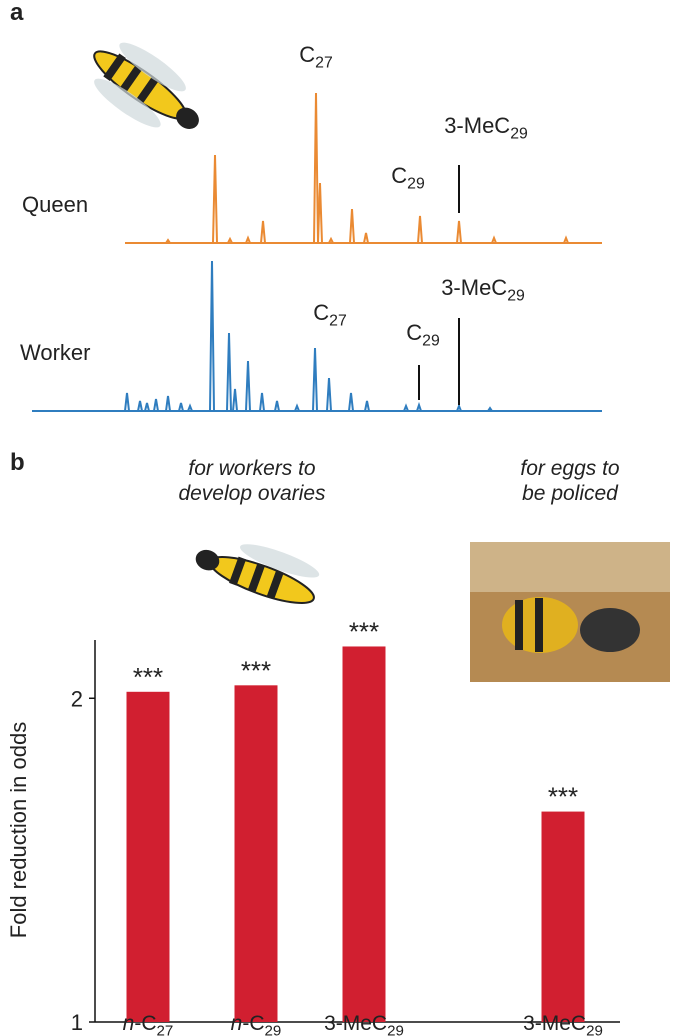  Describe the element at coordinates (17, 462) in the screenshot. I see `panel-label: b` at that location.